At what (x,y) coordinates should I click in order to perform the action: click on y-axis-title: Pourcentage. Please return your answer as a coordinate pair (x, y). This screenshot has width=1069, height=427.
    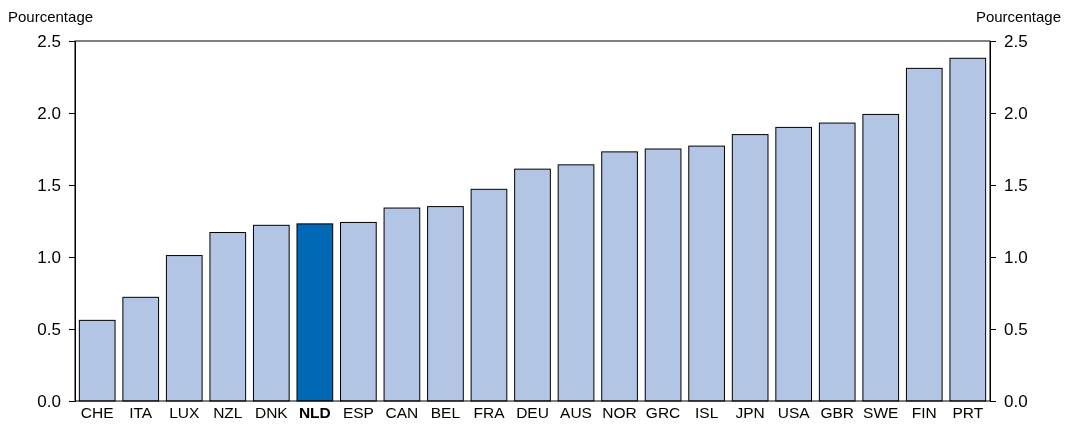
    Looking at the image, I should click on (51, 16).